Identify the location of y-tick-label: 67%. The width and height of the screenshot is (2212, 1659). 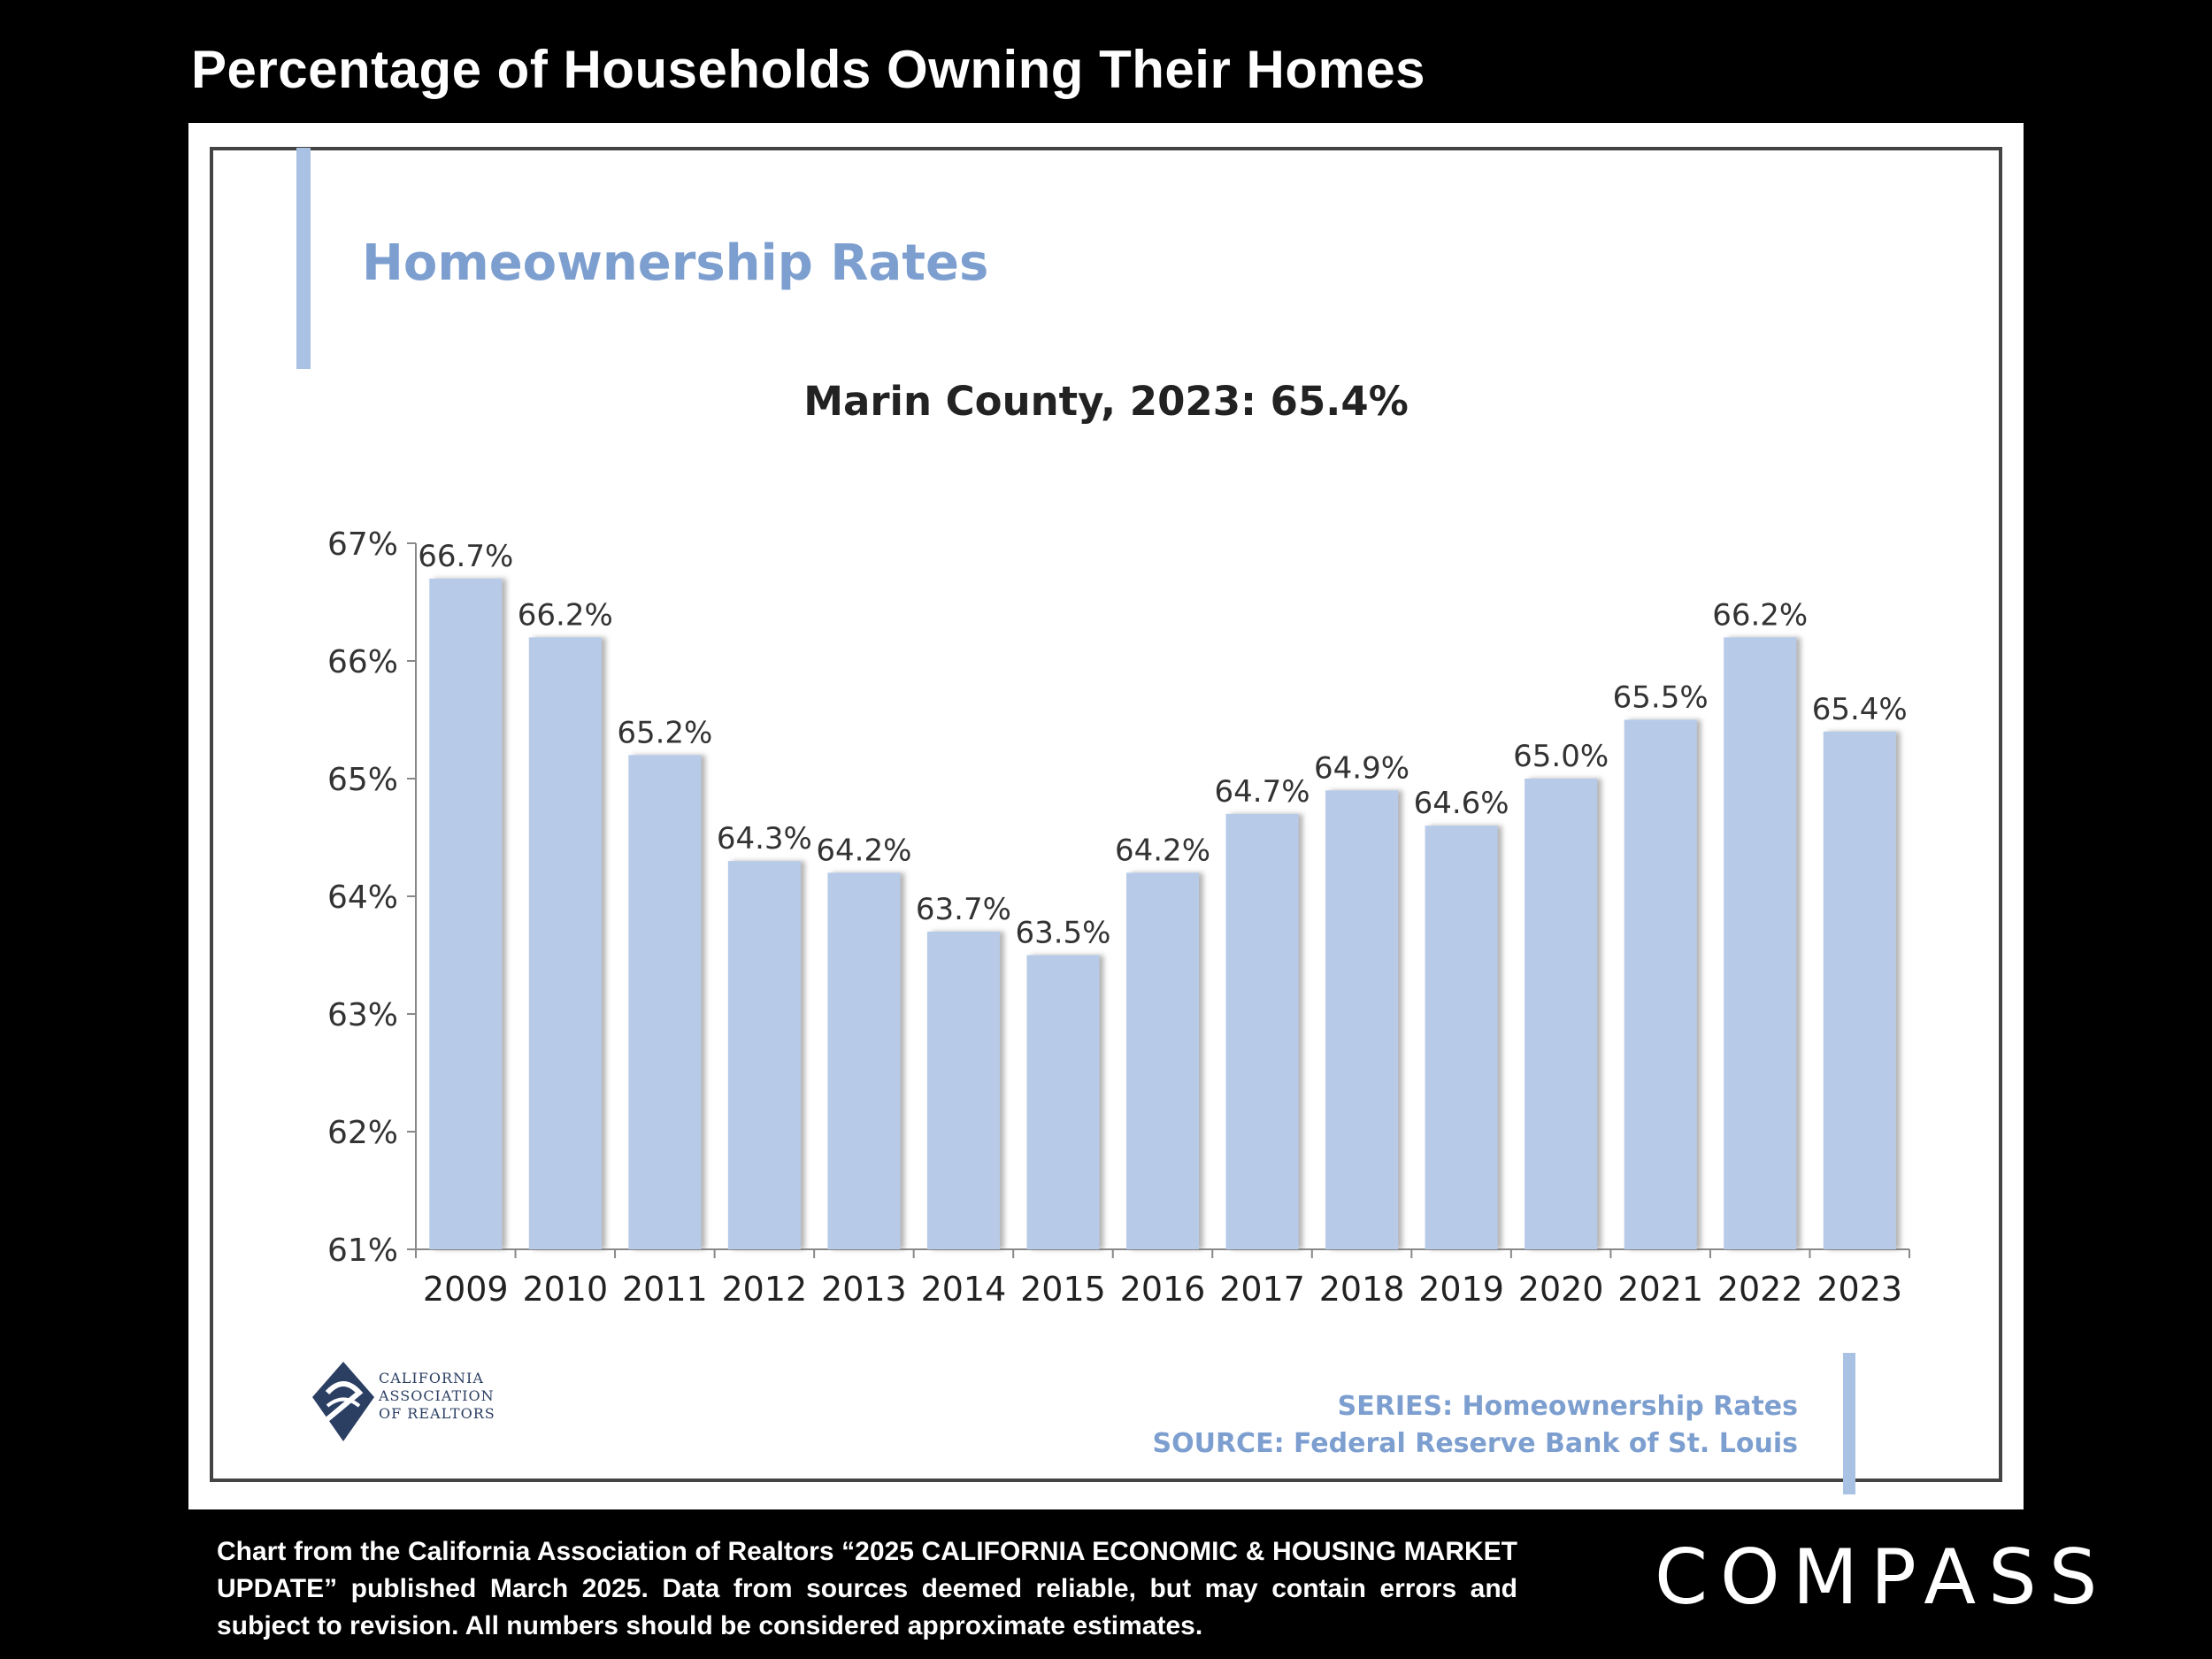
(363, 545).